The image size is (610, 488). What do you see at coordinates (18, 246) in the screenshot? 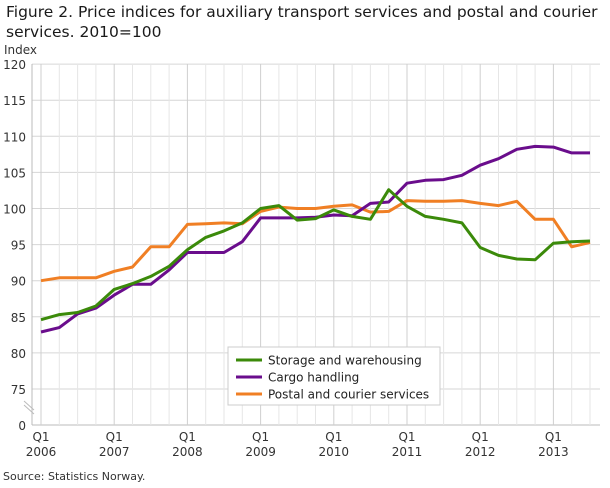
I see `y-tick-label: 95` at bounding box center [18, 246].